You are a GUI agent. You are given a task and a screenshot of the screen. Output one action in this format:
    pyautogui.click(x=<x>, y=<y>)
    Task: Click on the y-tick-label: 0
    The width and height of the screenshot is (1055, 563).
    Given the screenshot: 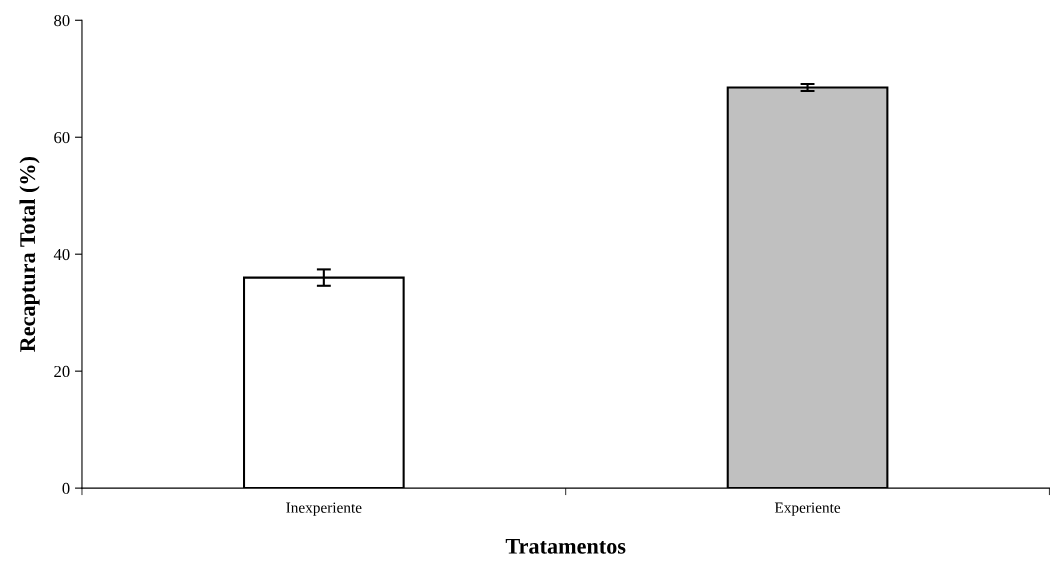 What is the action you would take?
    pyautogui.click(x=66, y=488)
    